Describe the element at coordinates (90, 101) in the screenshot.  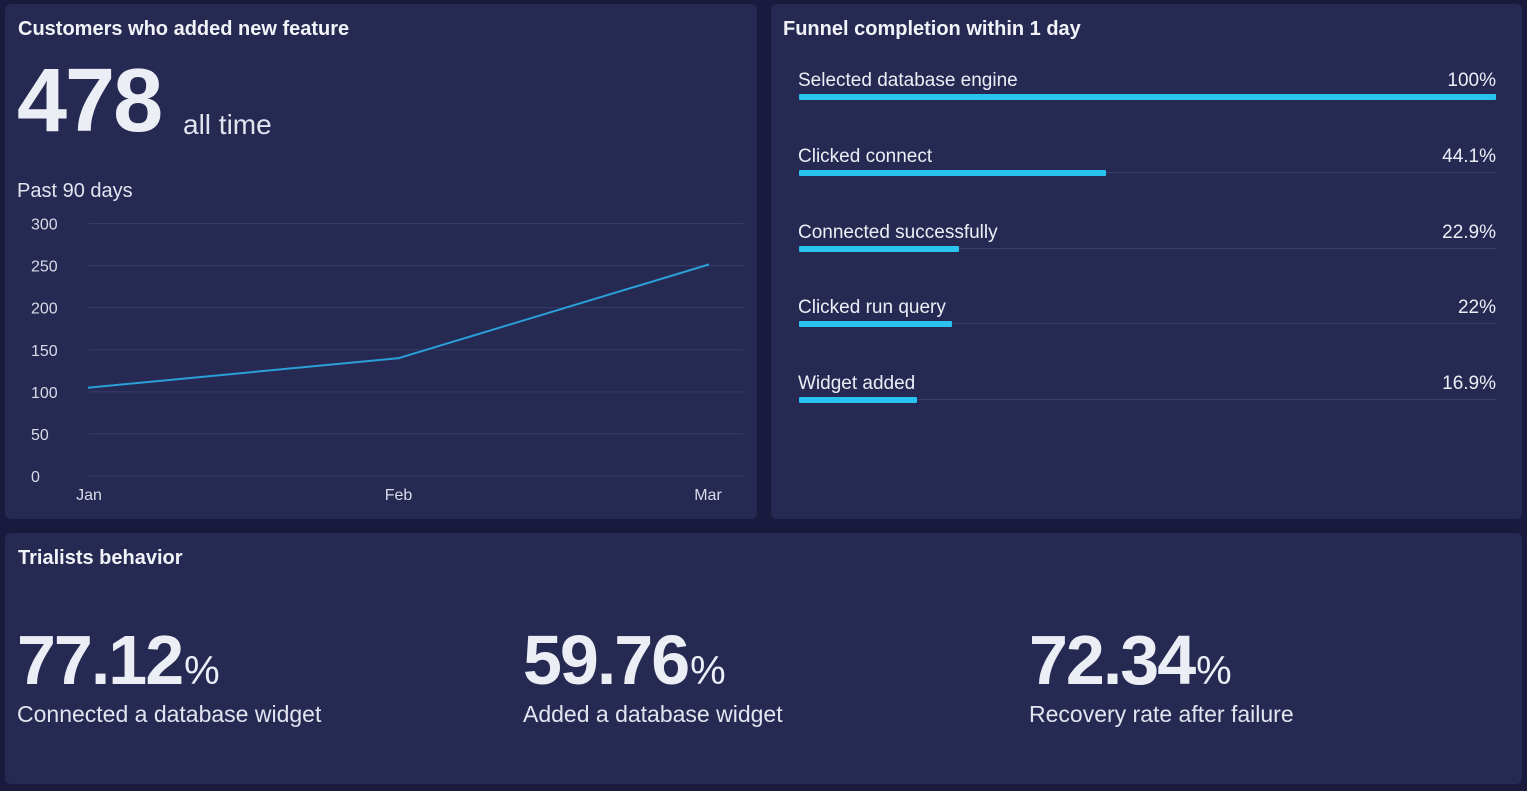
I see `total-customers-value: 478` at that location.